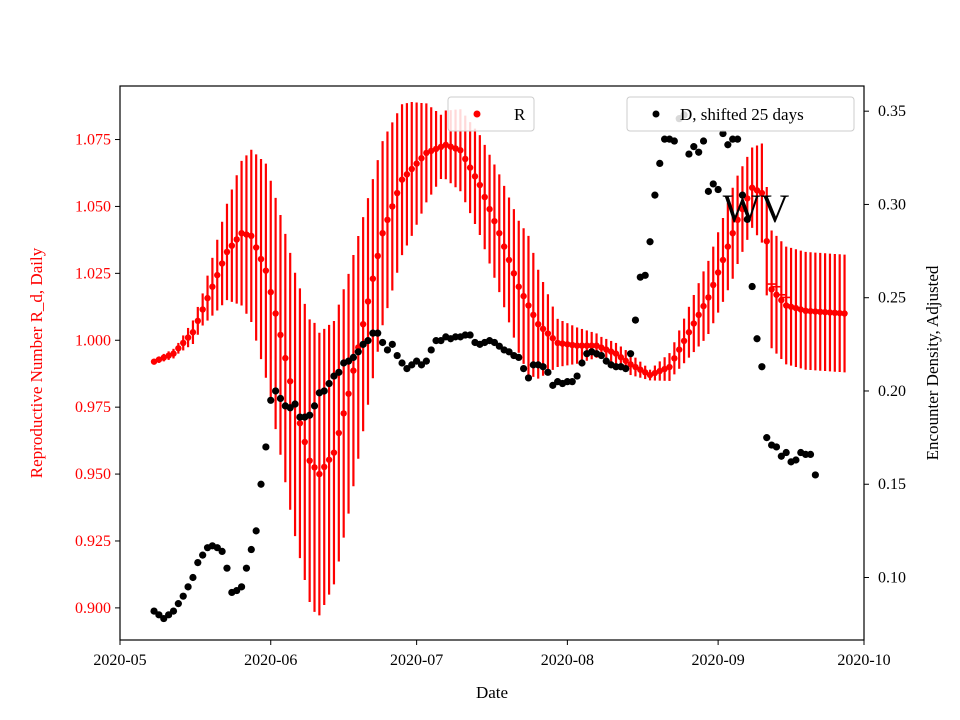 This screenshot has height=720, width=960. I want to click on y-right-tick-label: 0.30, so click(892, 204).